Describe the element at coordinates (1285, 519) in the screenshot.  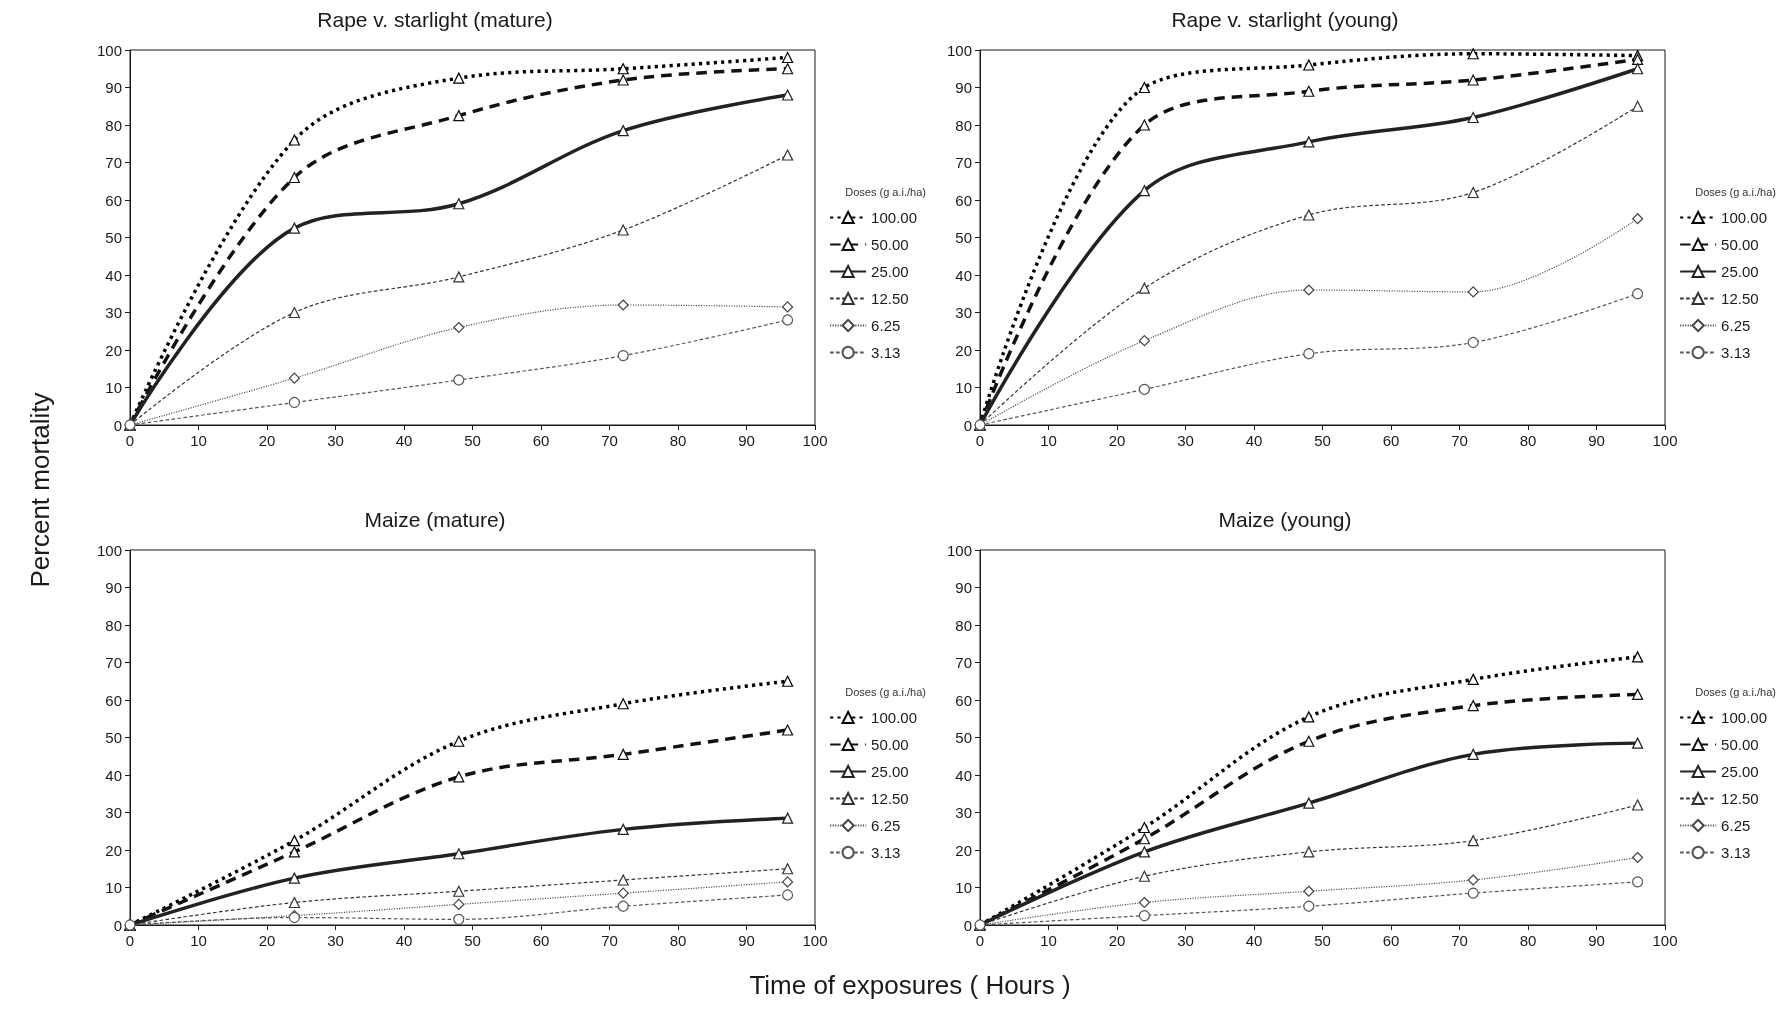
I see `chart-title: Maize (young)` at that location.